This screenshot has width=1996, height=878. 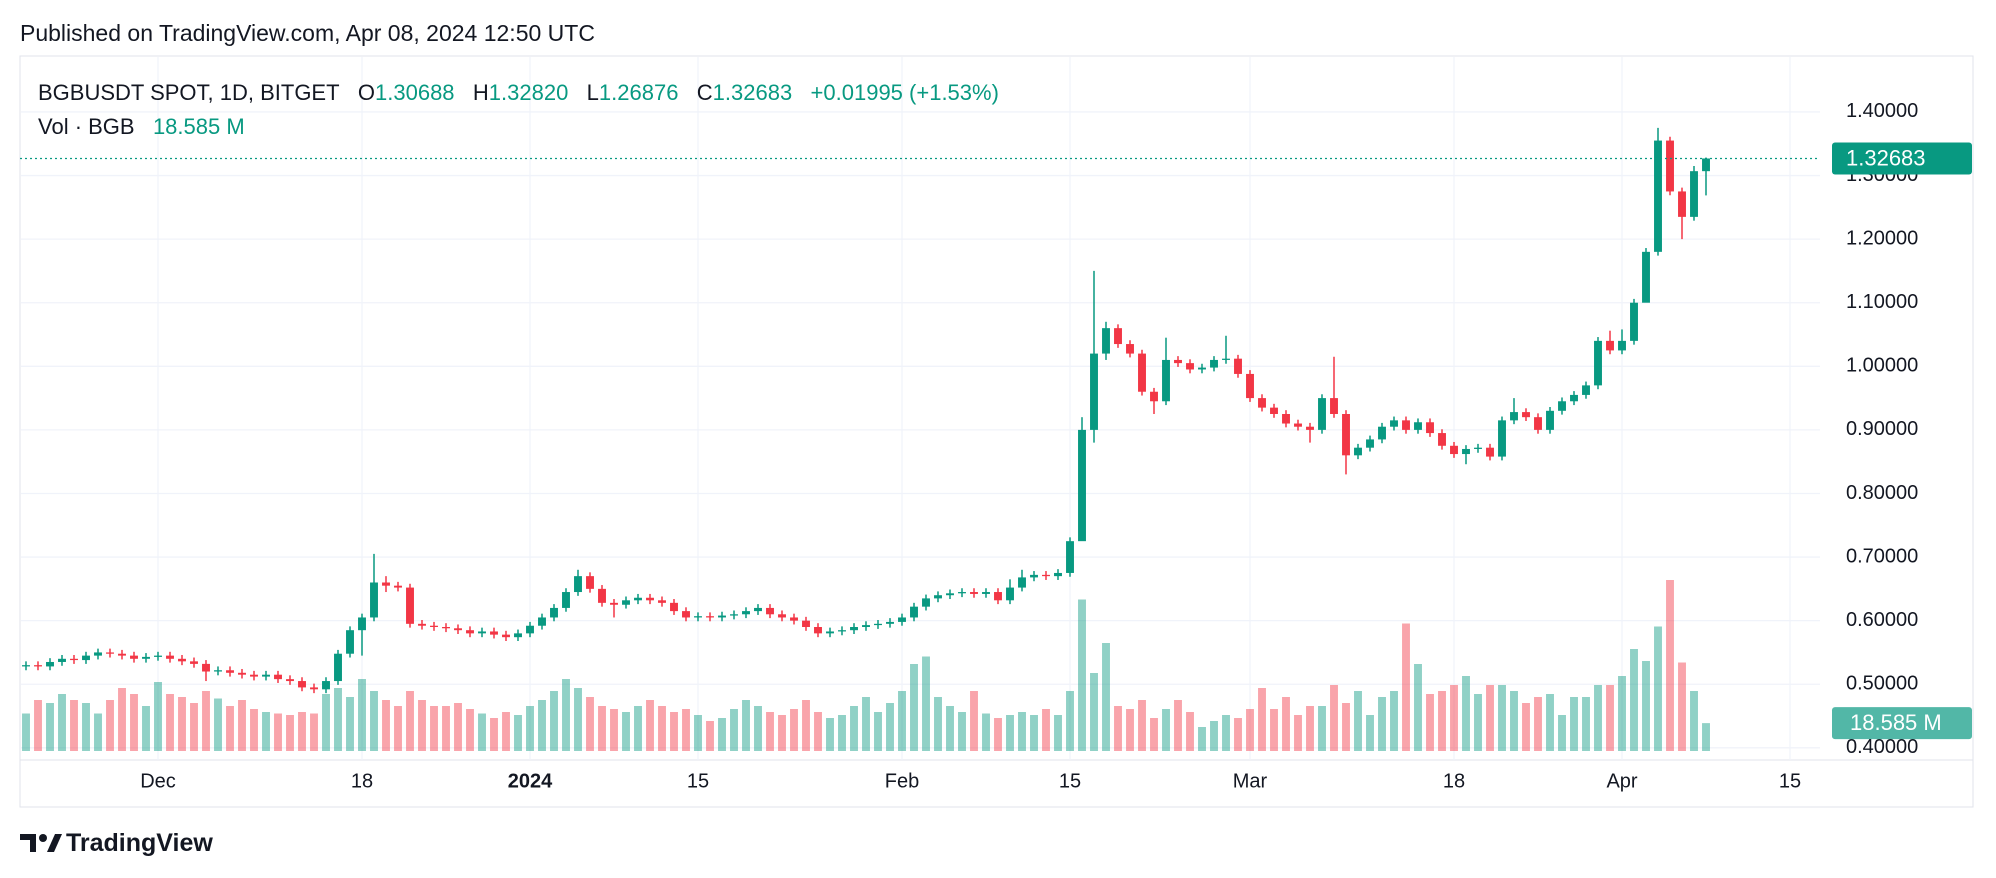 What do you see at coordinates (139, 843) in the screenshot?
I see `footer-brand: TradingView` at bounding box center [139, 843].